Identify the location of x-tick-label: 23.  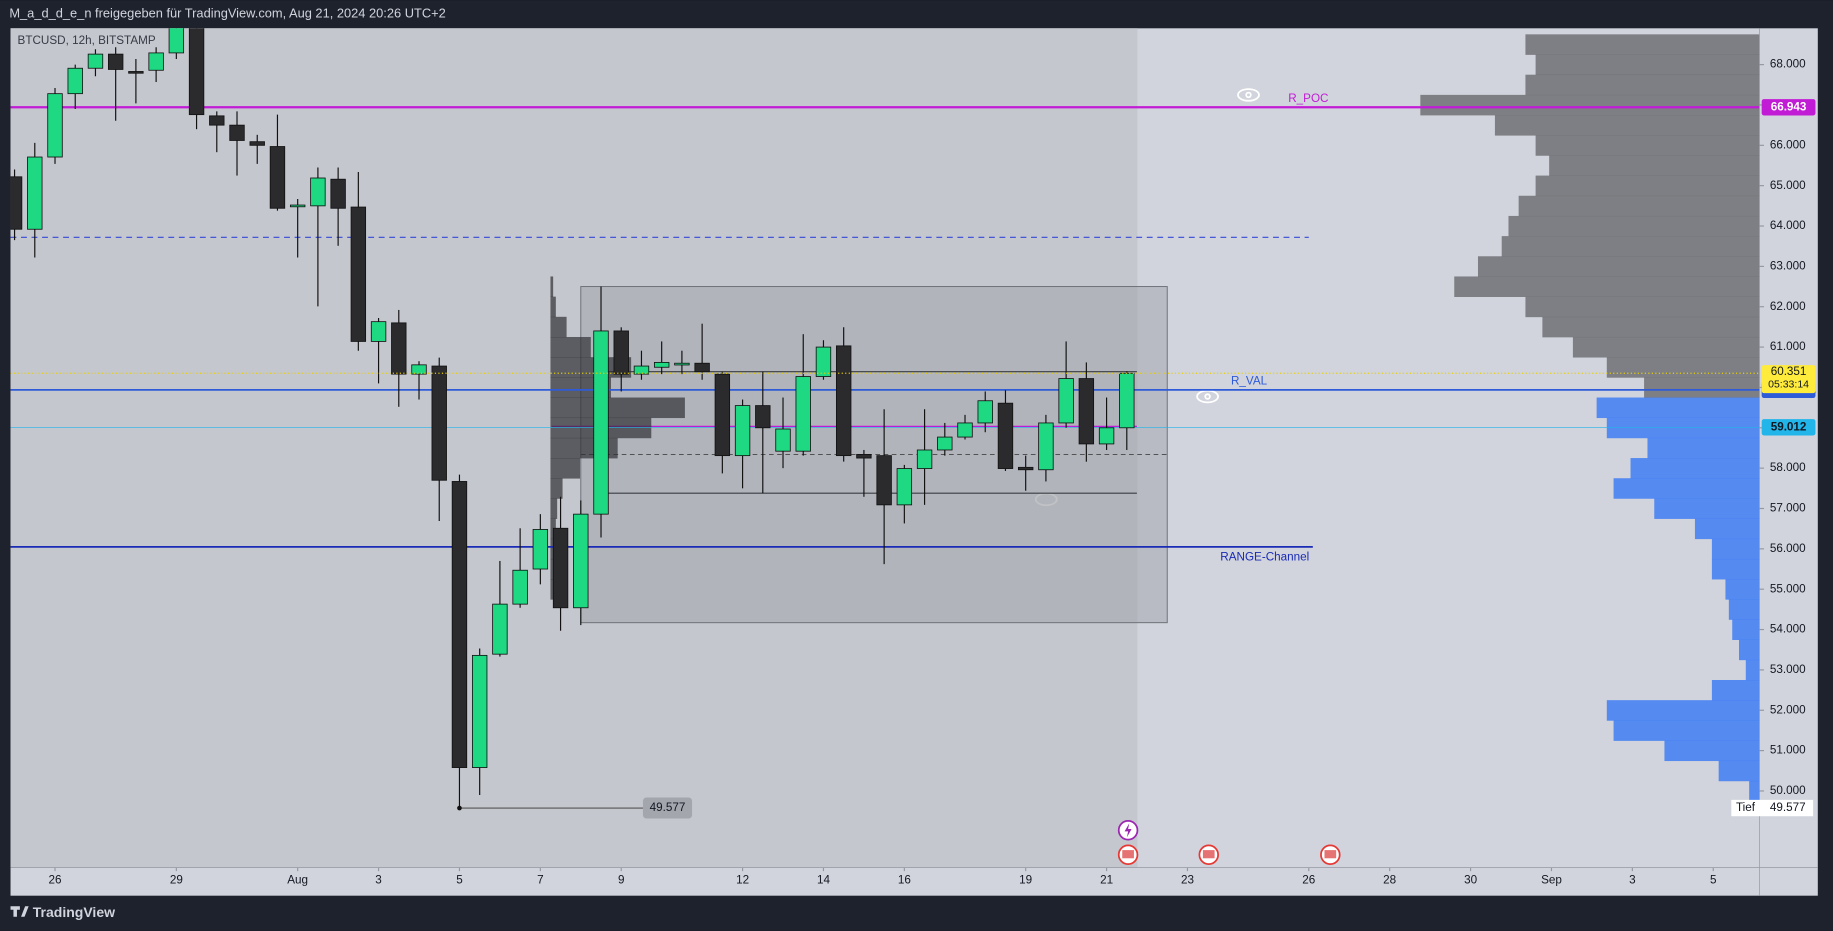
(1187, 880).